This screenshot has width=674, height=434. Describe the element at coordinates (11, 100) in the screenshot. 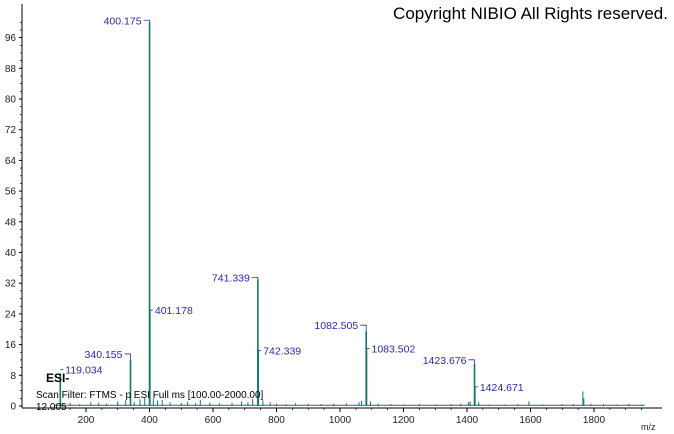

I see `y-tick-label: 80` at that location.